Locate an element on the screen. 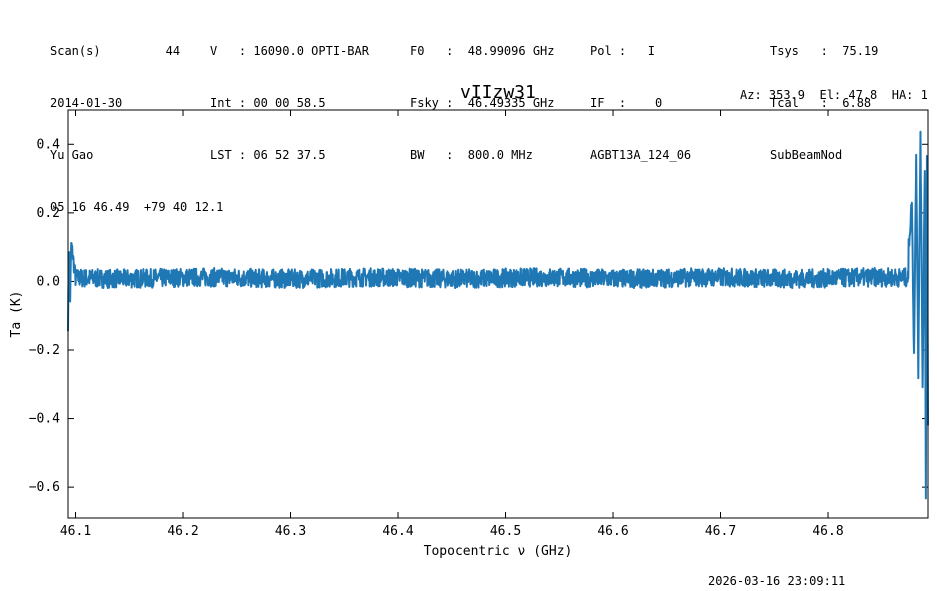 The width and height of the screenshot is (937, 591). header-f0: F0 : 48.99096 GHz is located at coordinates (482, 51).